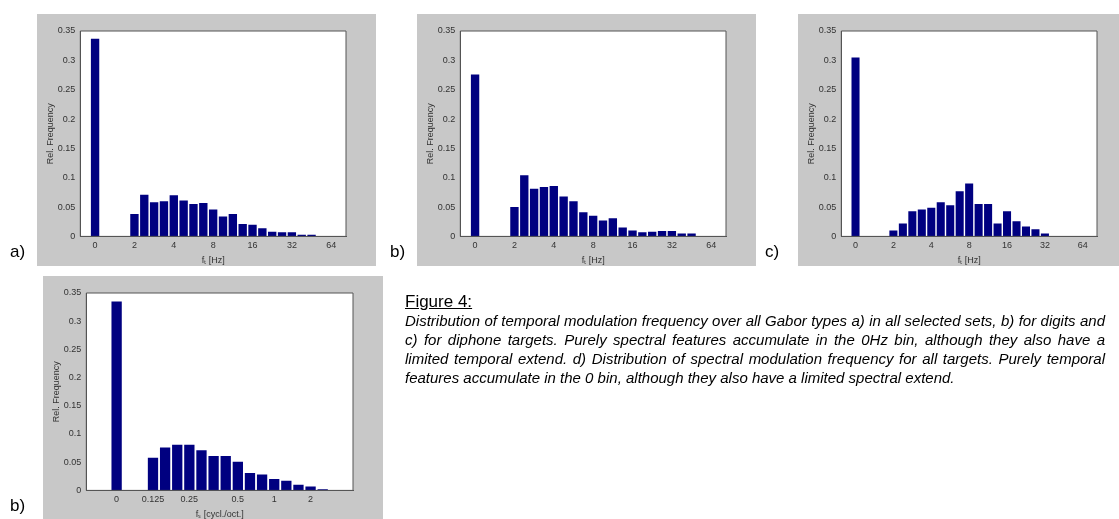 The width and height of the screenshot is (1119, 519). Describe the element at coordinates (772, 252) in the screenshot. I see `text: c)` at that location.